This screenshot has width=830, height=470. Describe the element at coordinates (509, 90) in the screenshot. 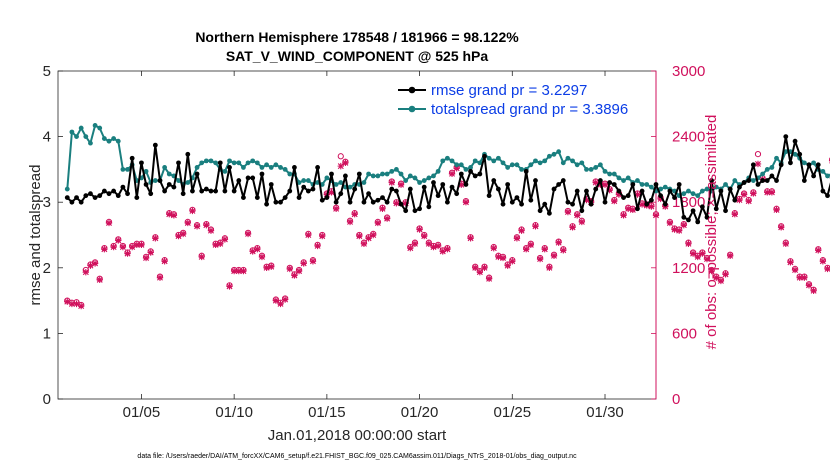

I see `legend-rmse-label: rmse grand pr = 3.2297` at that location.